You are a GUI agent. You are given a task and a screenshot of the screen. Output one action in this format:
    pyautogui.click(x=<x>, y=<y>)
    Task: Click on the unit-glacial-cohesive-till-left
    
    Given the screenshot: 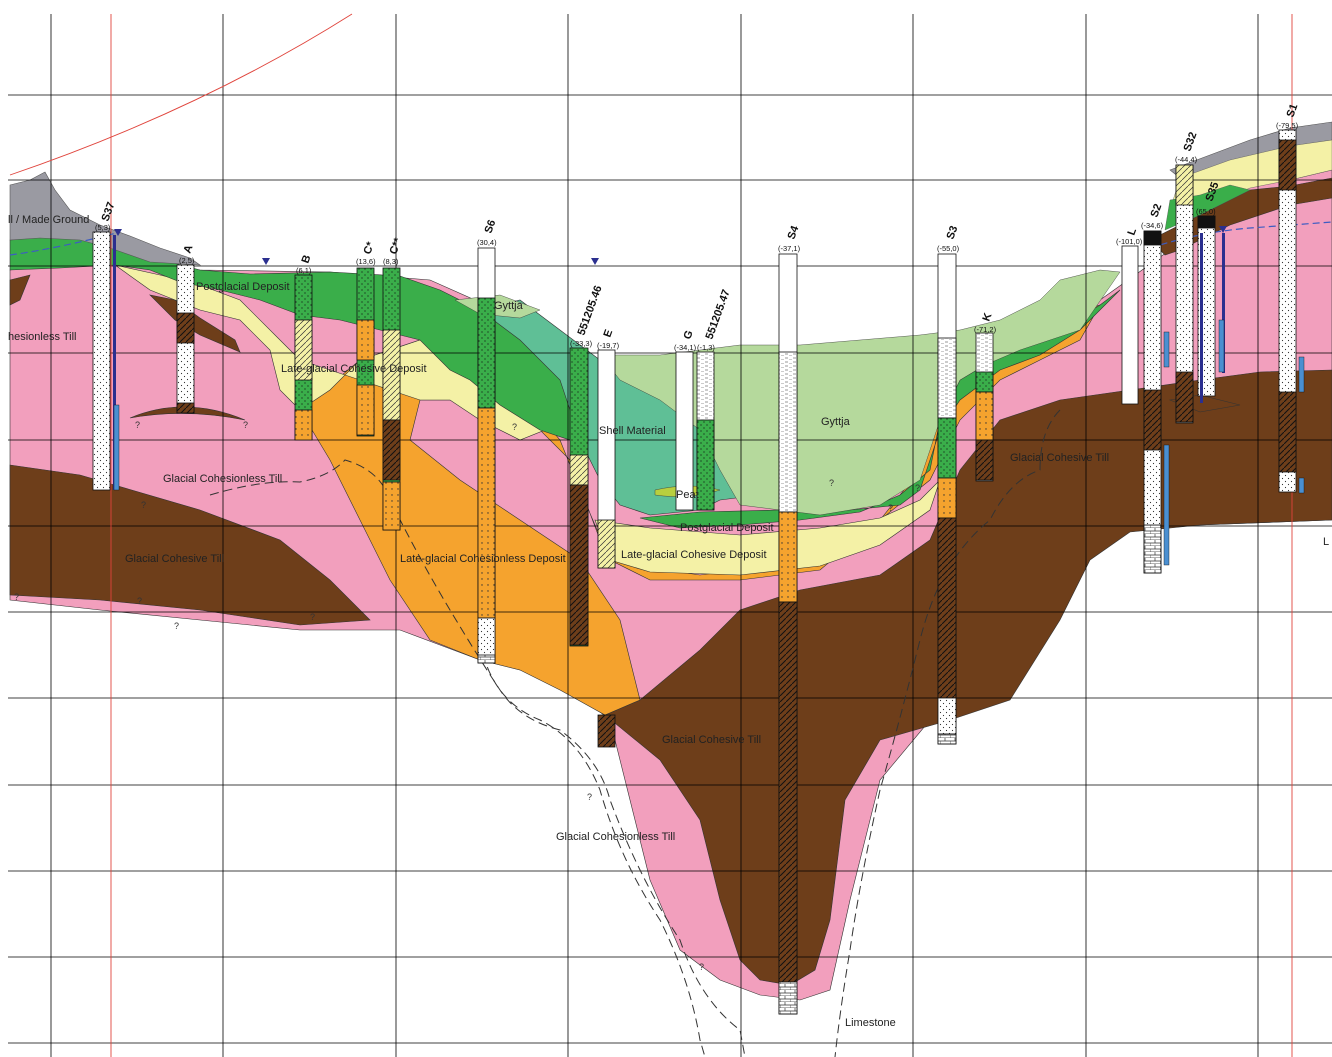 What is the action you would take?
    pyautogui.click(x=190, y=545)
    